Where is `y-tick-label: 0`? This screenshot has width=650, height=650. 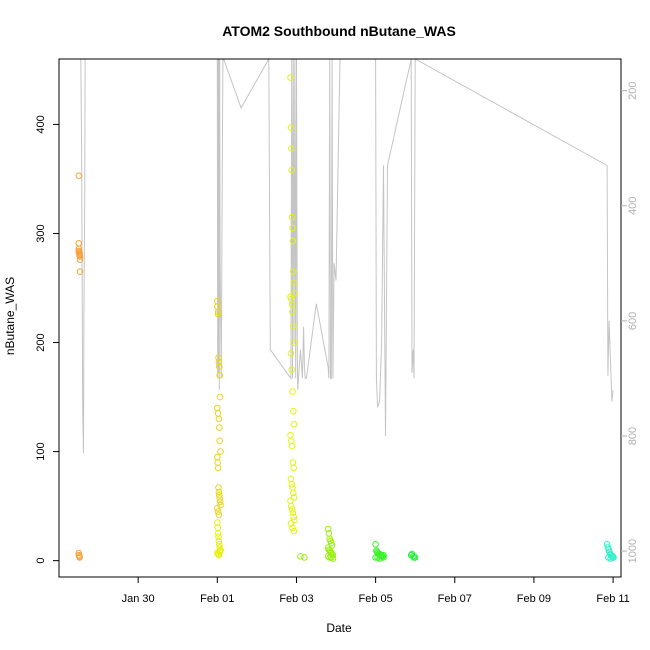 y-tick-label: 0 is located at coordinates (41, 561).